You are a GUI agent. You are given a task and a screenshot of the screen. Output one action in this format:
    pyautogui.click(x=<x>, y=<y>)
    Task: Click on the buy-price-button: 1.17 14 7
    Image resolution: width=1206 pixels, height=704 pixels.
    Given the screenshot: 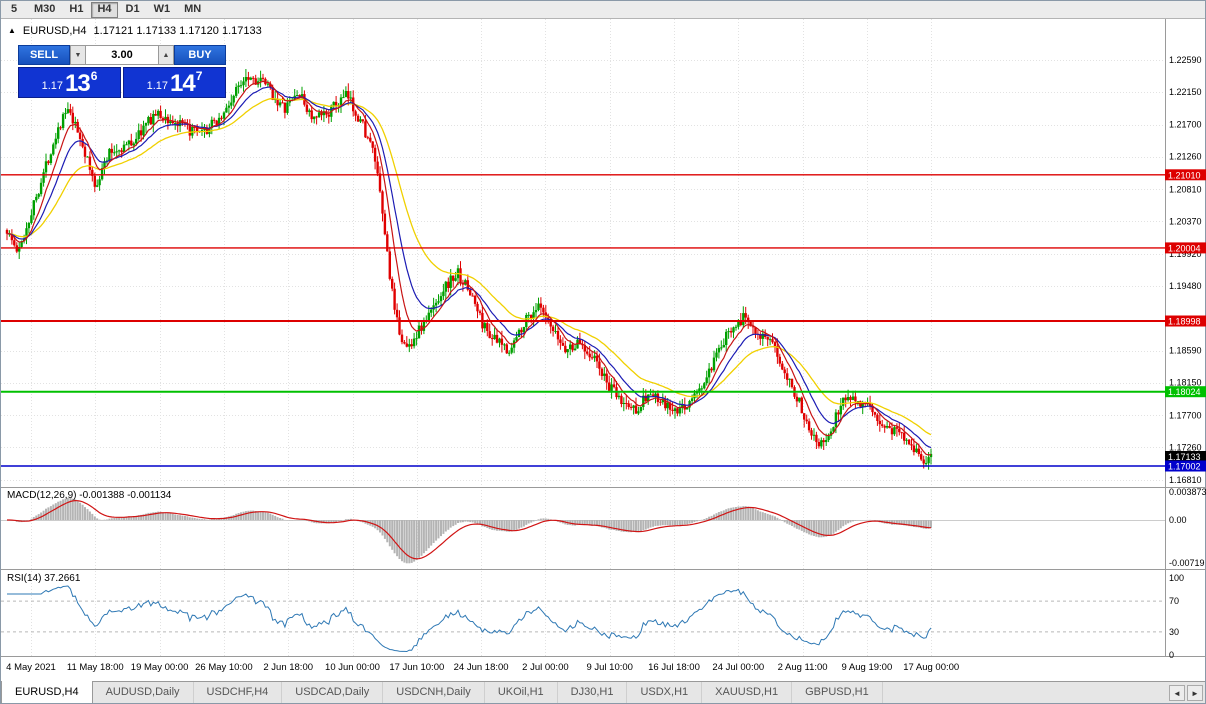 What is the action you would take?
    pyautogui.click(x=174, y=82)
    